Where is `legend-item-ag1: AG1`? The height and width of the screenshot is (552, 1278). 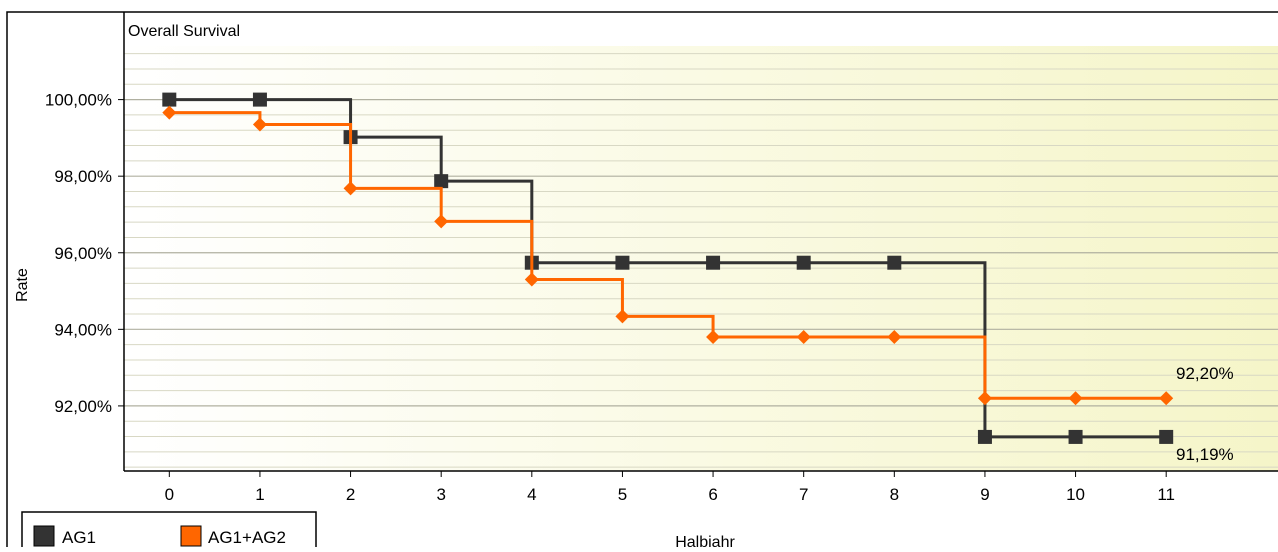
legend-item-ag1: AG1 is located at coordinates (64, 536).